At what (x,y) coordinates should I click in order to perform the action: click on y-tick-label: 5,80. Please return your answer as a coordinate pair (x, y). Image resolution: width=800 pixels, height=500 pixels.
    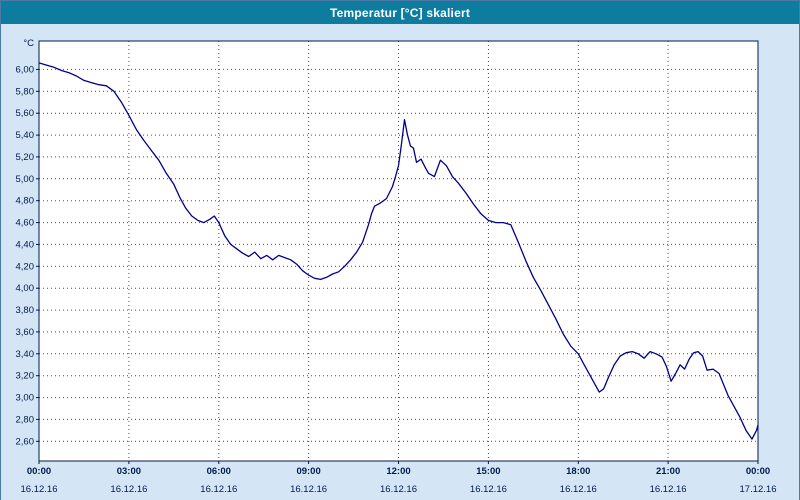
    Looking at the image, I should click on (25, 91).